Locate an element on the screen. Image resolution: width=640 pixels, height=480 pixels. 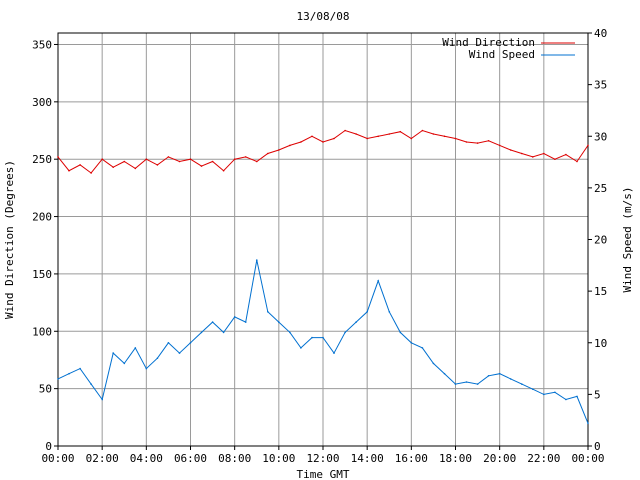
x-tick-label: 02:00 is located at coordinates (102, 458).